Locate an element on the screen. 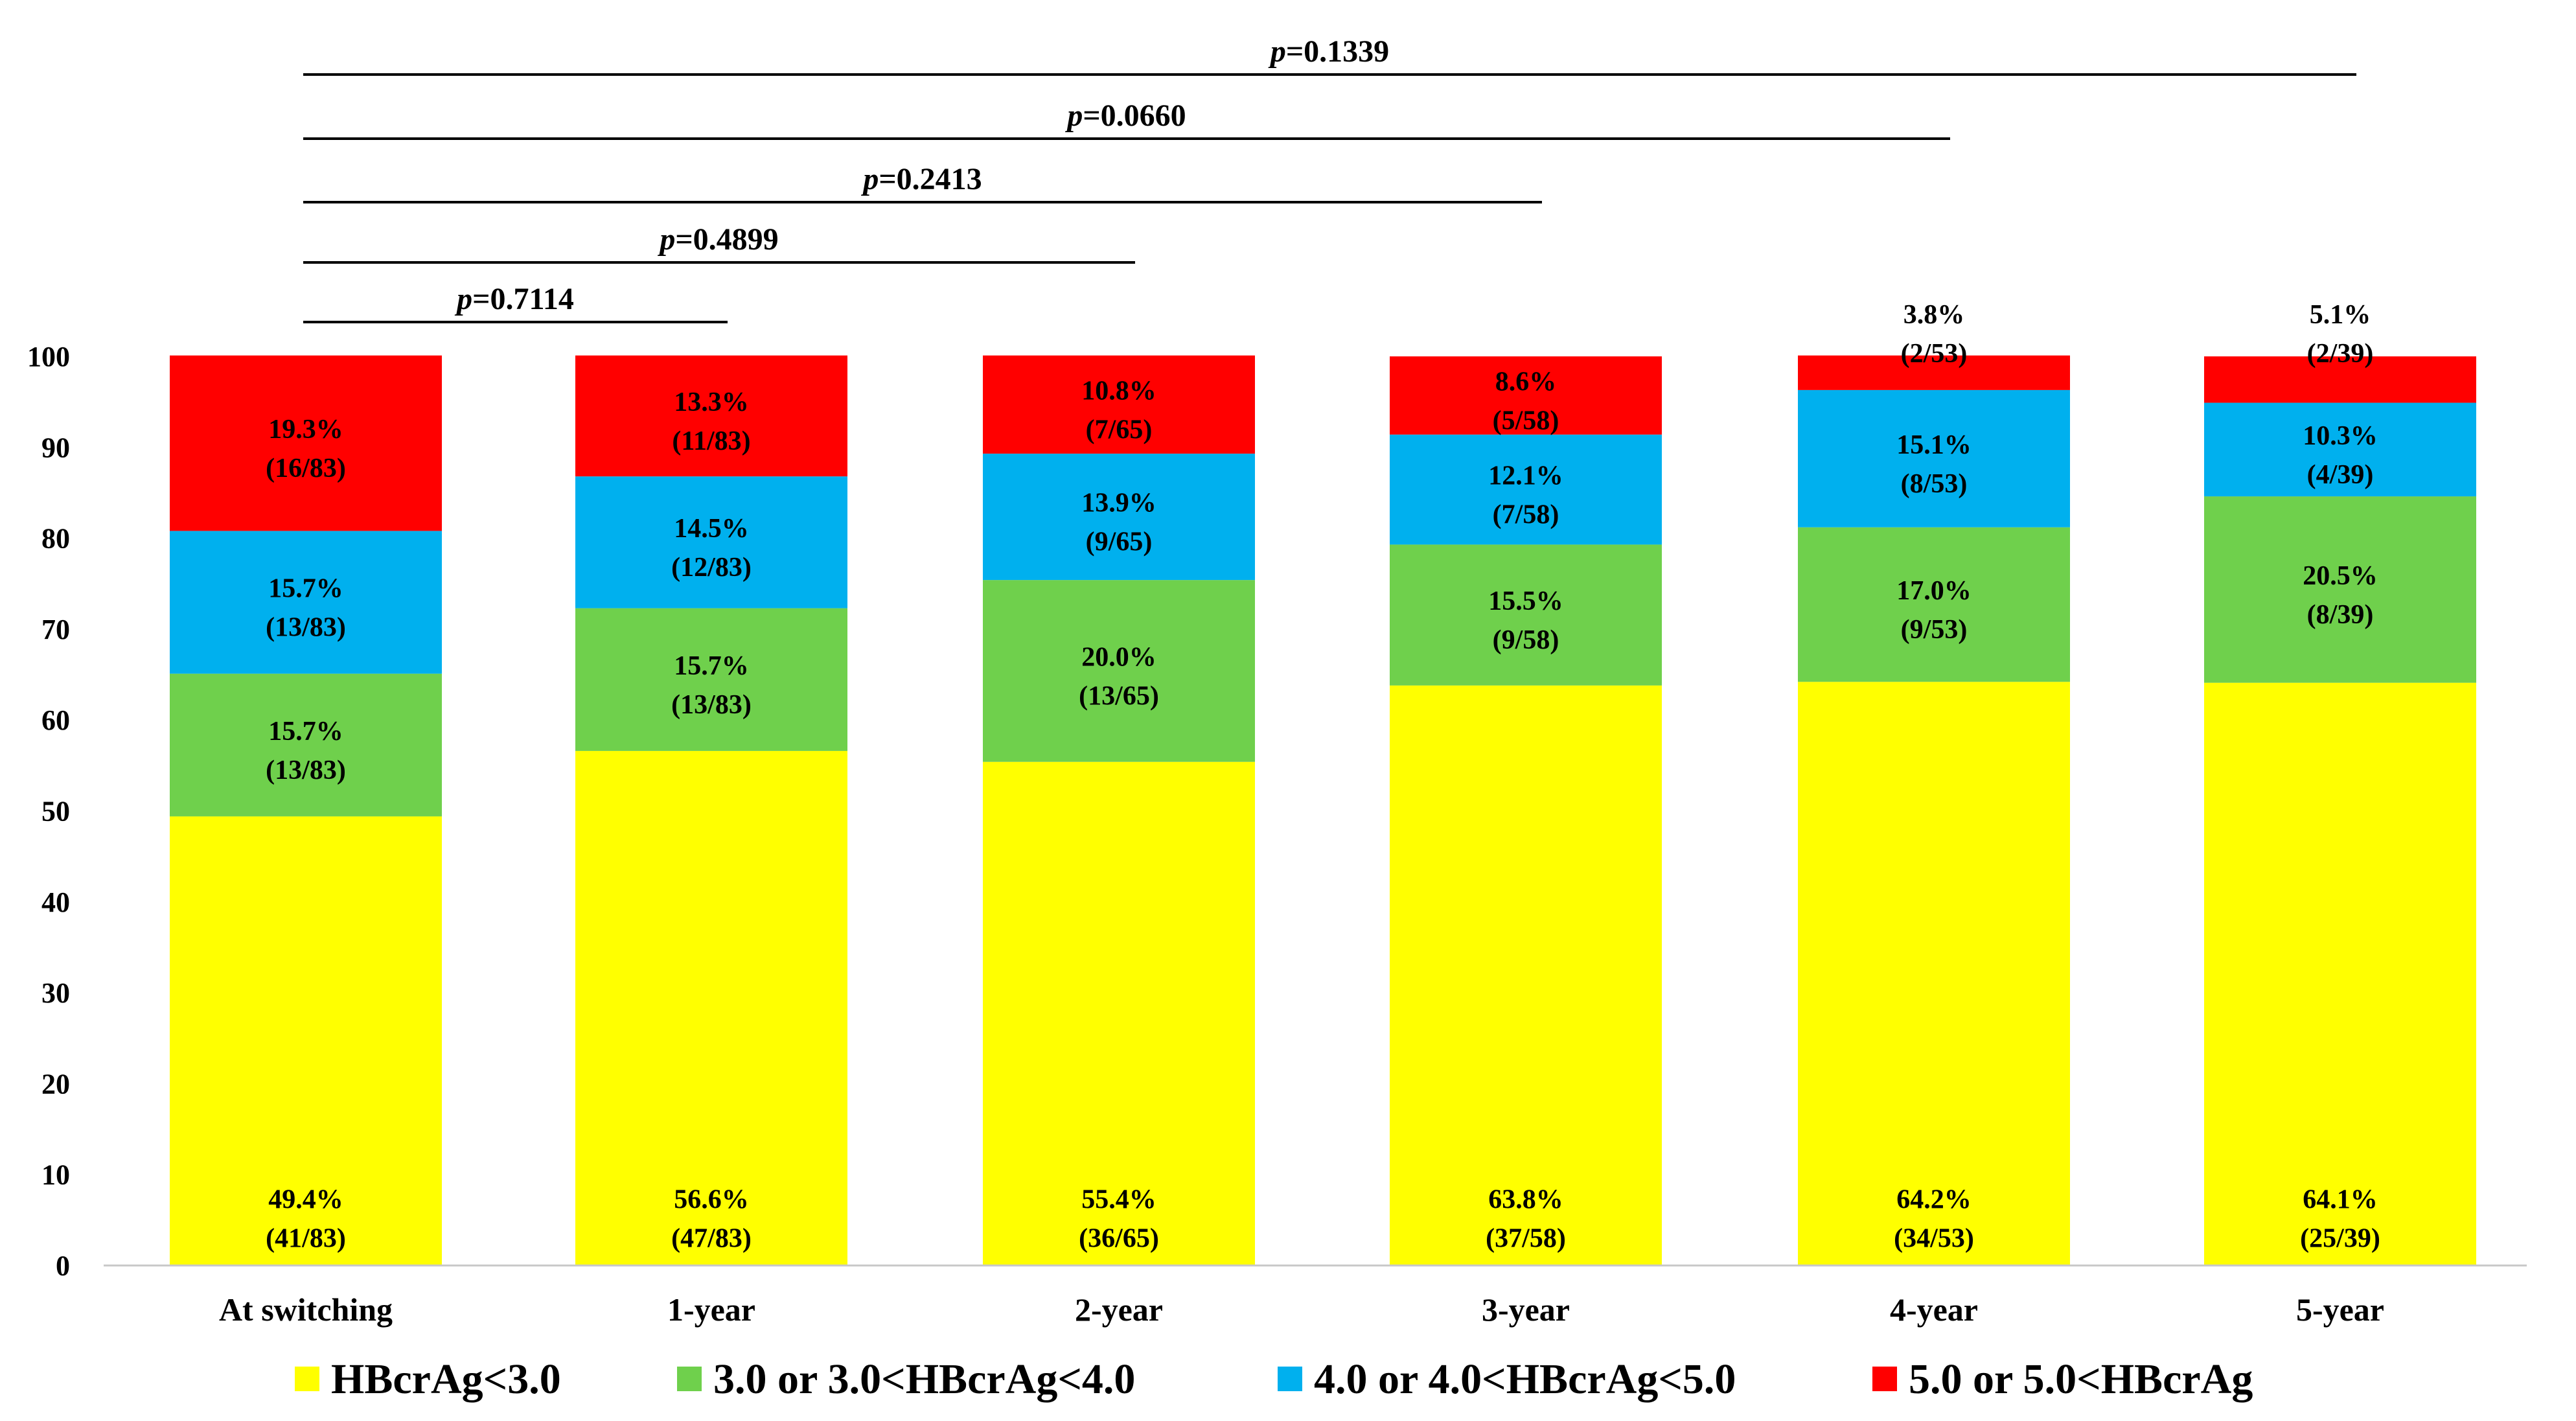  legend-label-hbcrag-3-0: HBcrAg<3.0 is located at coordinates (446, 1379).